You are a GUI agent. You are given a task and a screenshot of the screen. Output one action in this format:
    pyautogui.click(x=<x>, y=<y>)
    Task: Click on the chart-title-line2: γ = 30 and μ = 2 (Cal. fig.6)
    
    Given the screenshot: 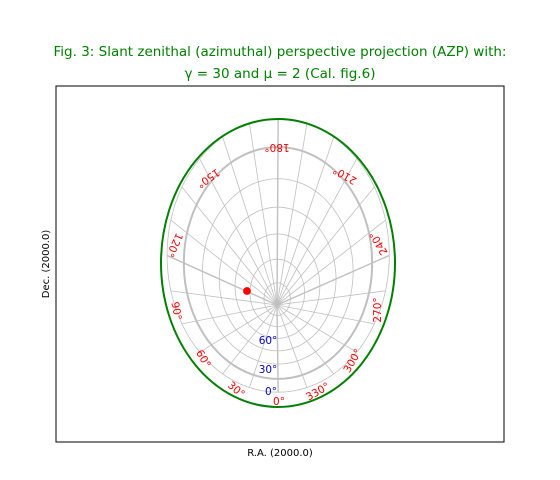 What is the action you would take?
    pyautogui.click(x=280, y=74)
    